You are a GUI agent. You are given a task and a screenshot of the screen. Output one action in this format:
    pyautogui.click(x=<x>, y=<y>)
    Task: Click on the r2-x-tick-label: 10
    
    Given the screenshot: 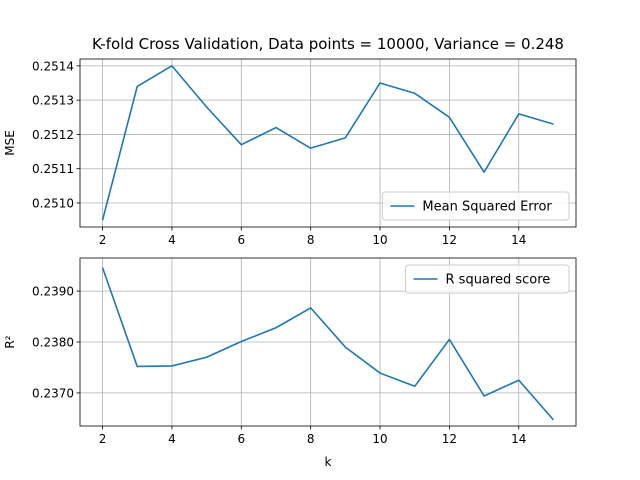 What is the action you would take?
    pyautogui.click(x=379, y=439)
    